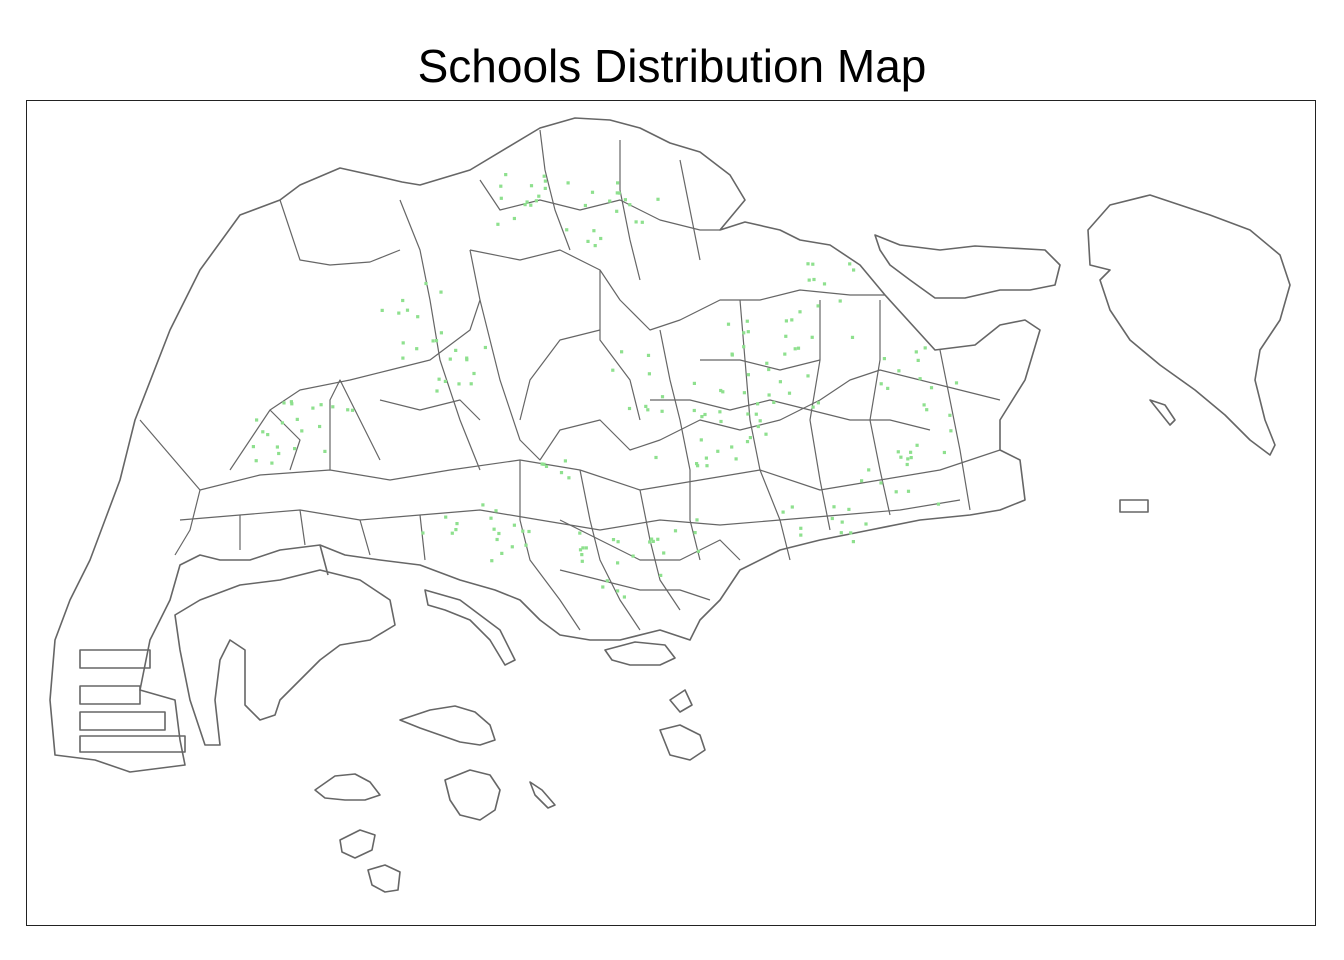 The height and width of the screenshot is (960, 1344). Describe the element at coordinates (204, 648) in the screenshot. I see `port-piers` at that location.